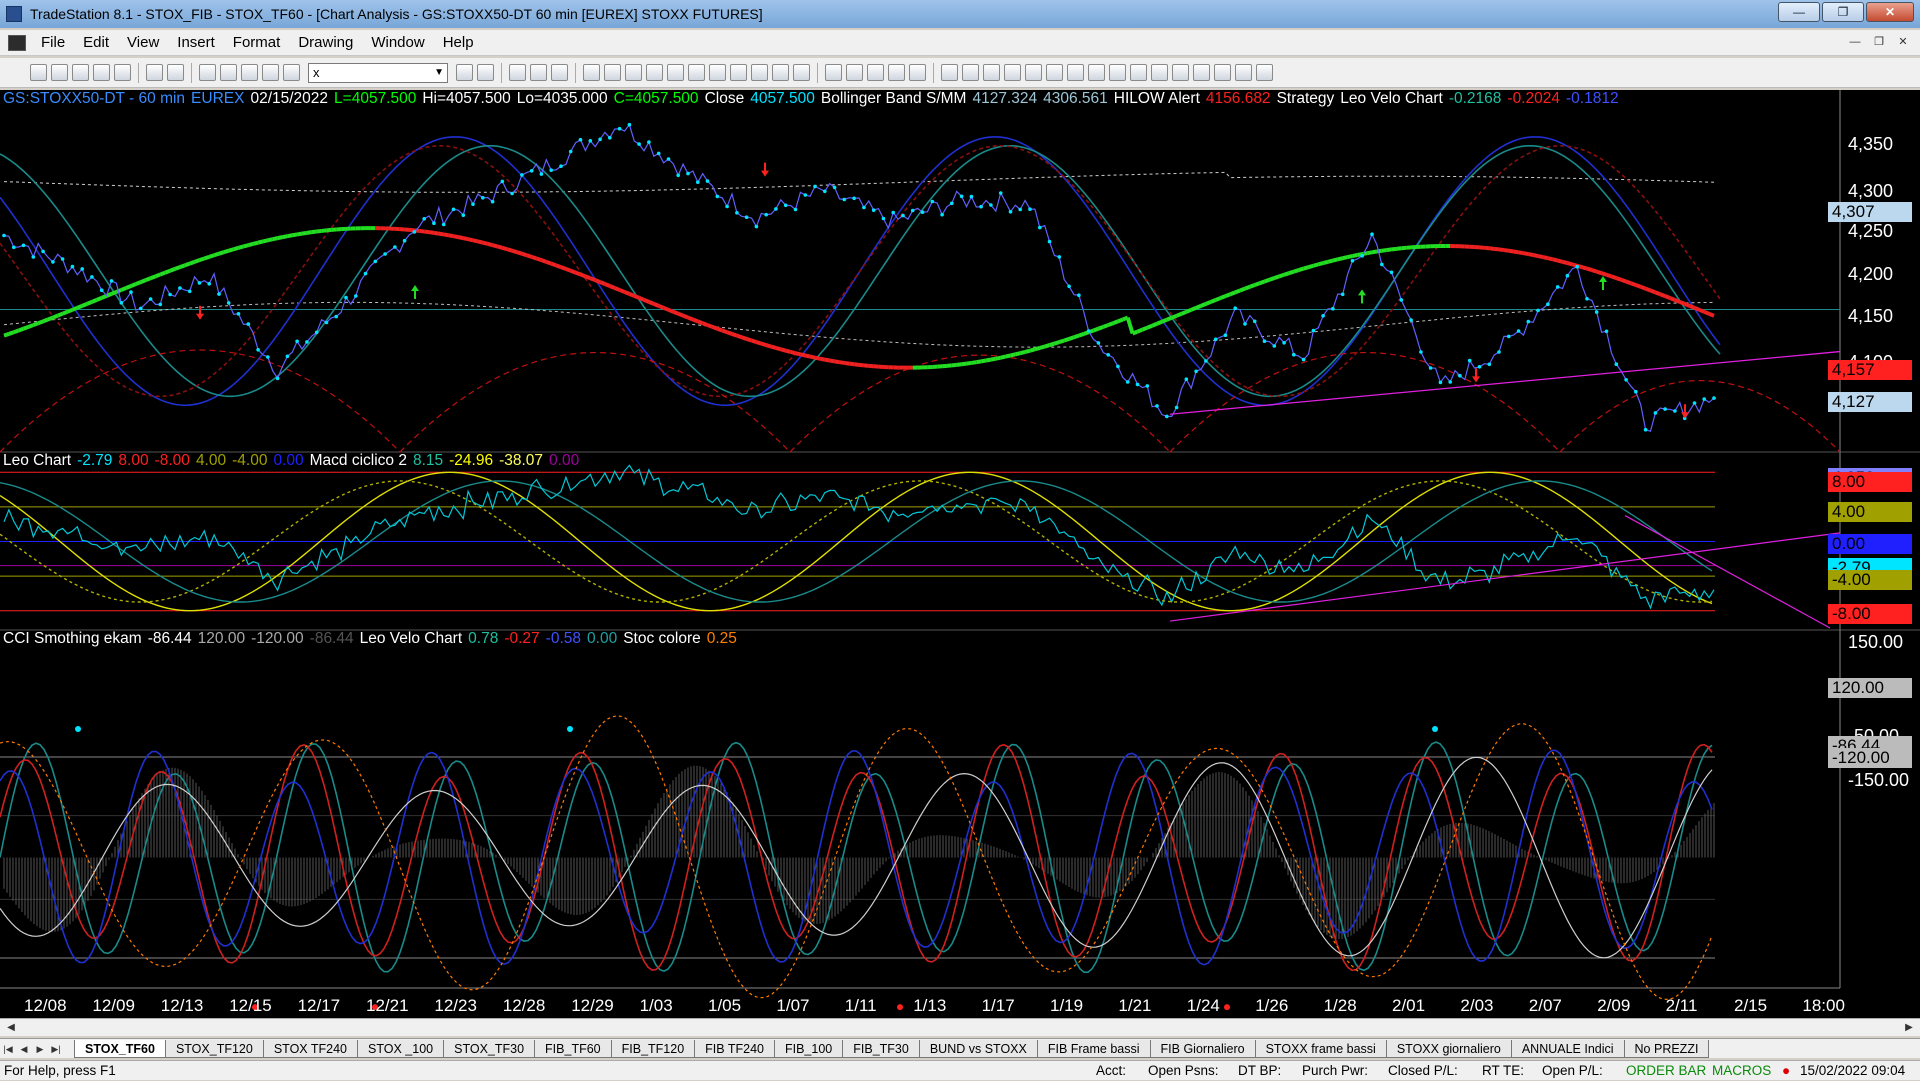 This screenshot has height=1081, width=1920. I want to click on tab-fib-tf60: FIB_TF60, so click(573, 1049).